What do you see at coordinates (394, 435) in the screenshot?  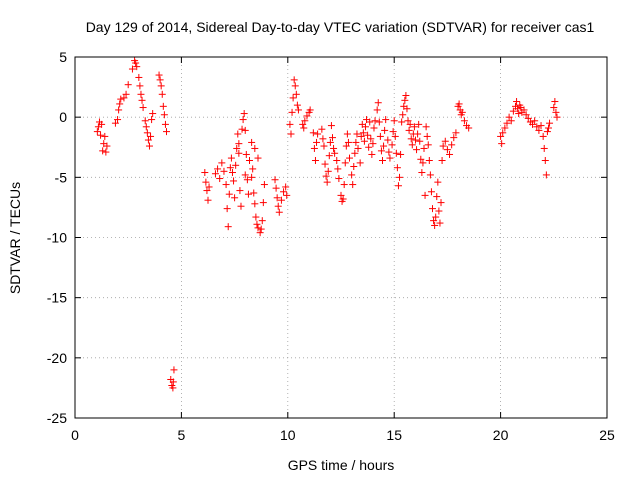 I see `x-tick-label: 15` at bounding box center [394, 435].